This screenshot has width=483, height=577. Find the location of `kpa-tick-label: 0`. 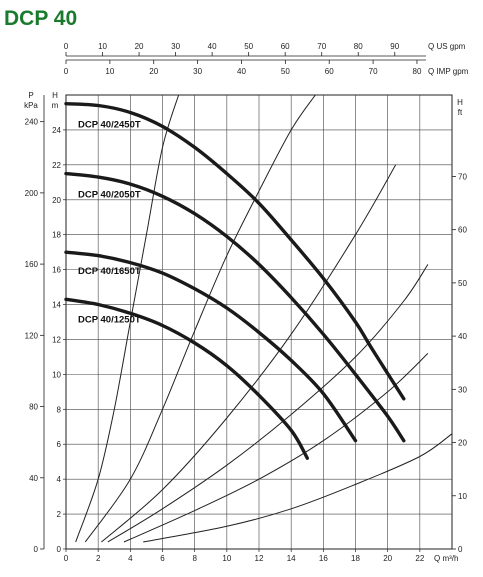

kpa-tick-label: 0 is located at coordinates (36, 549).